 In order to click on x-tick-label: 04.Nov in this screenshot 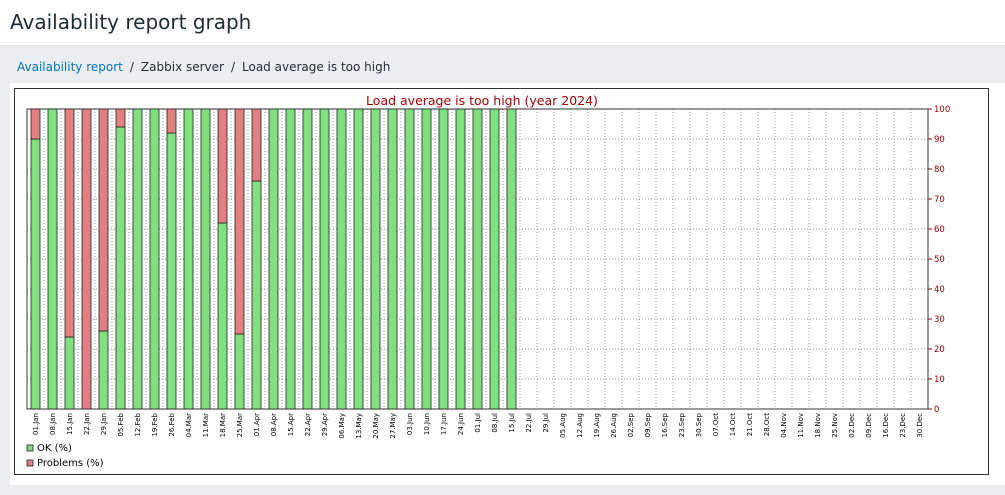, I will do `click(784, 425)`.